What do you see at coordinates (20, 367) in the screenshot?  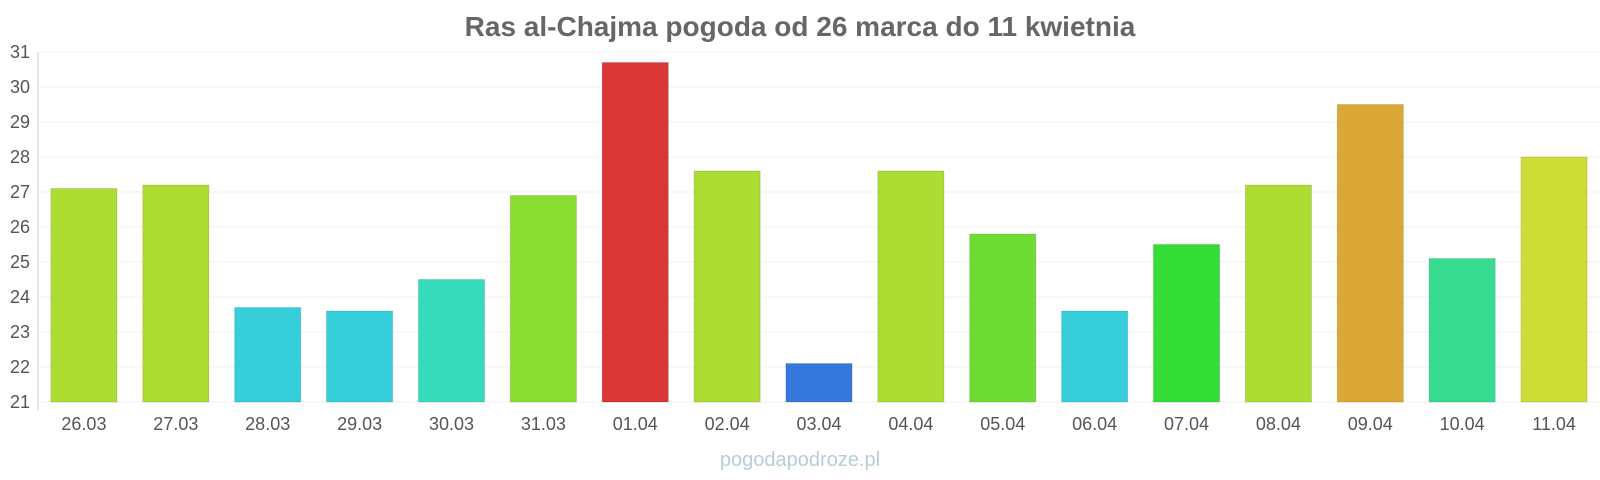 I see `y-tick-label: 22` at bounding box center [20, 367].